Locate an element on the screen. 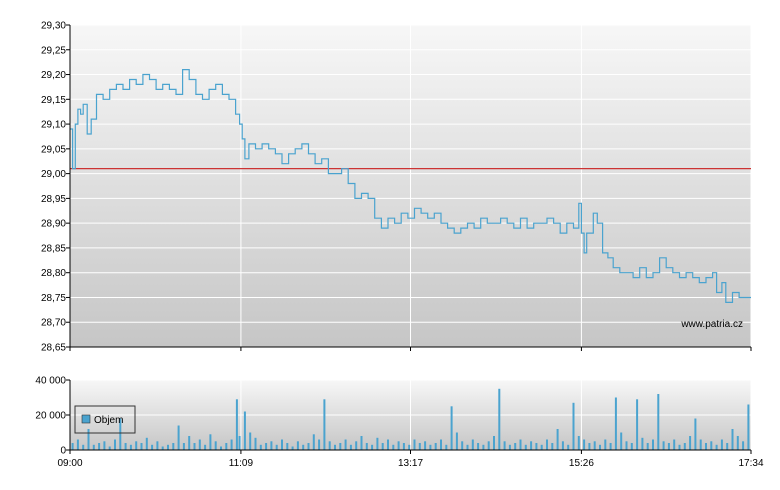  price-y-tick-label: 28,65 is located at coordinates (53, 348).